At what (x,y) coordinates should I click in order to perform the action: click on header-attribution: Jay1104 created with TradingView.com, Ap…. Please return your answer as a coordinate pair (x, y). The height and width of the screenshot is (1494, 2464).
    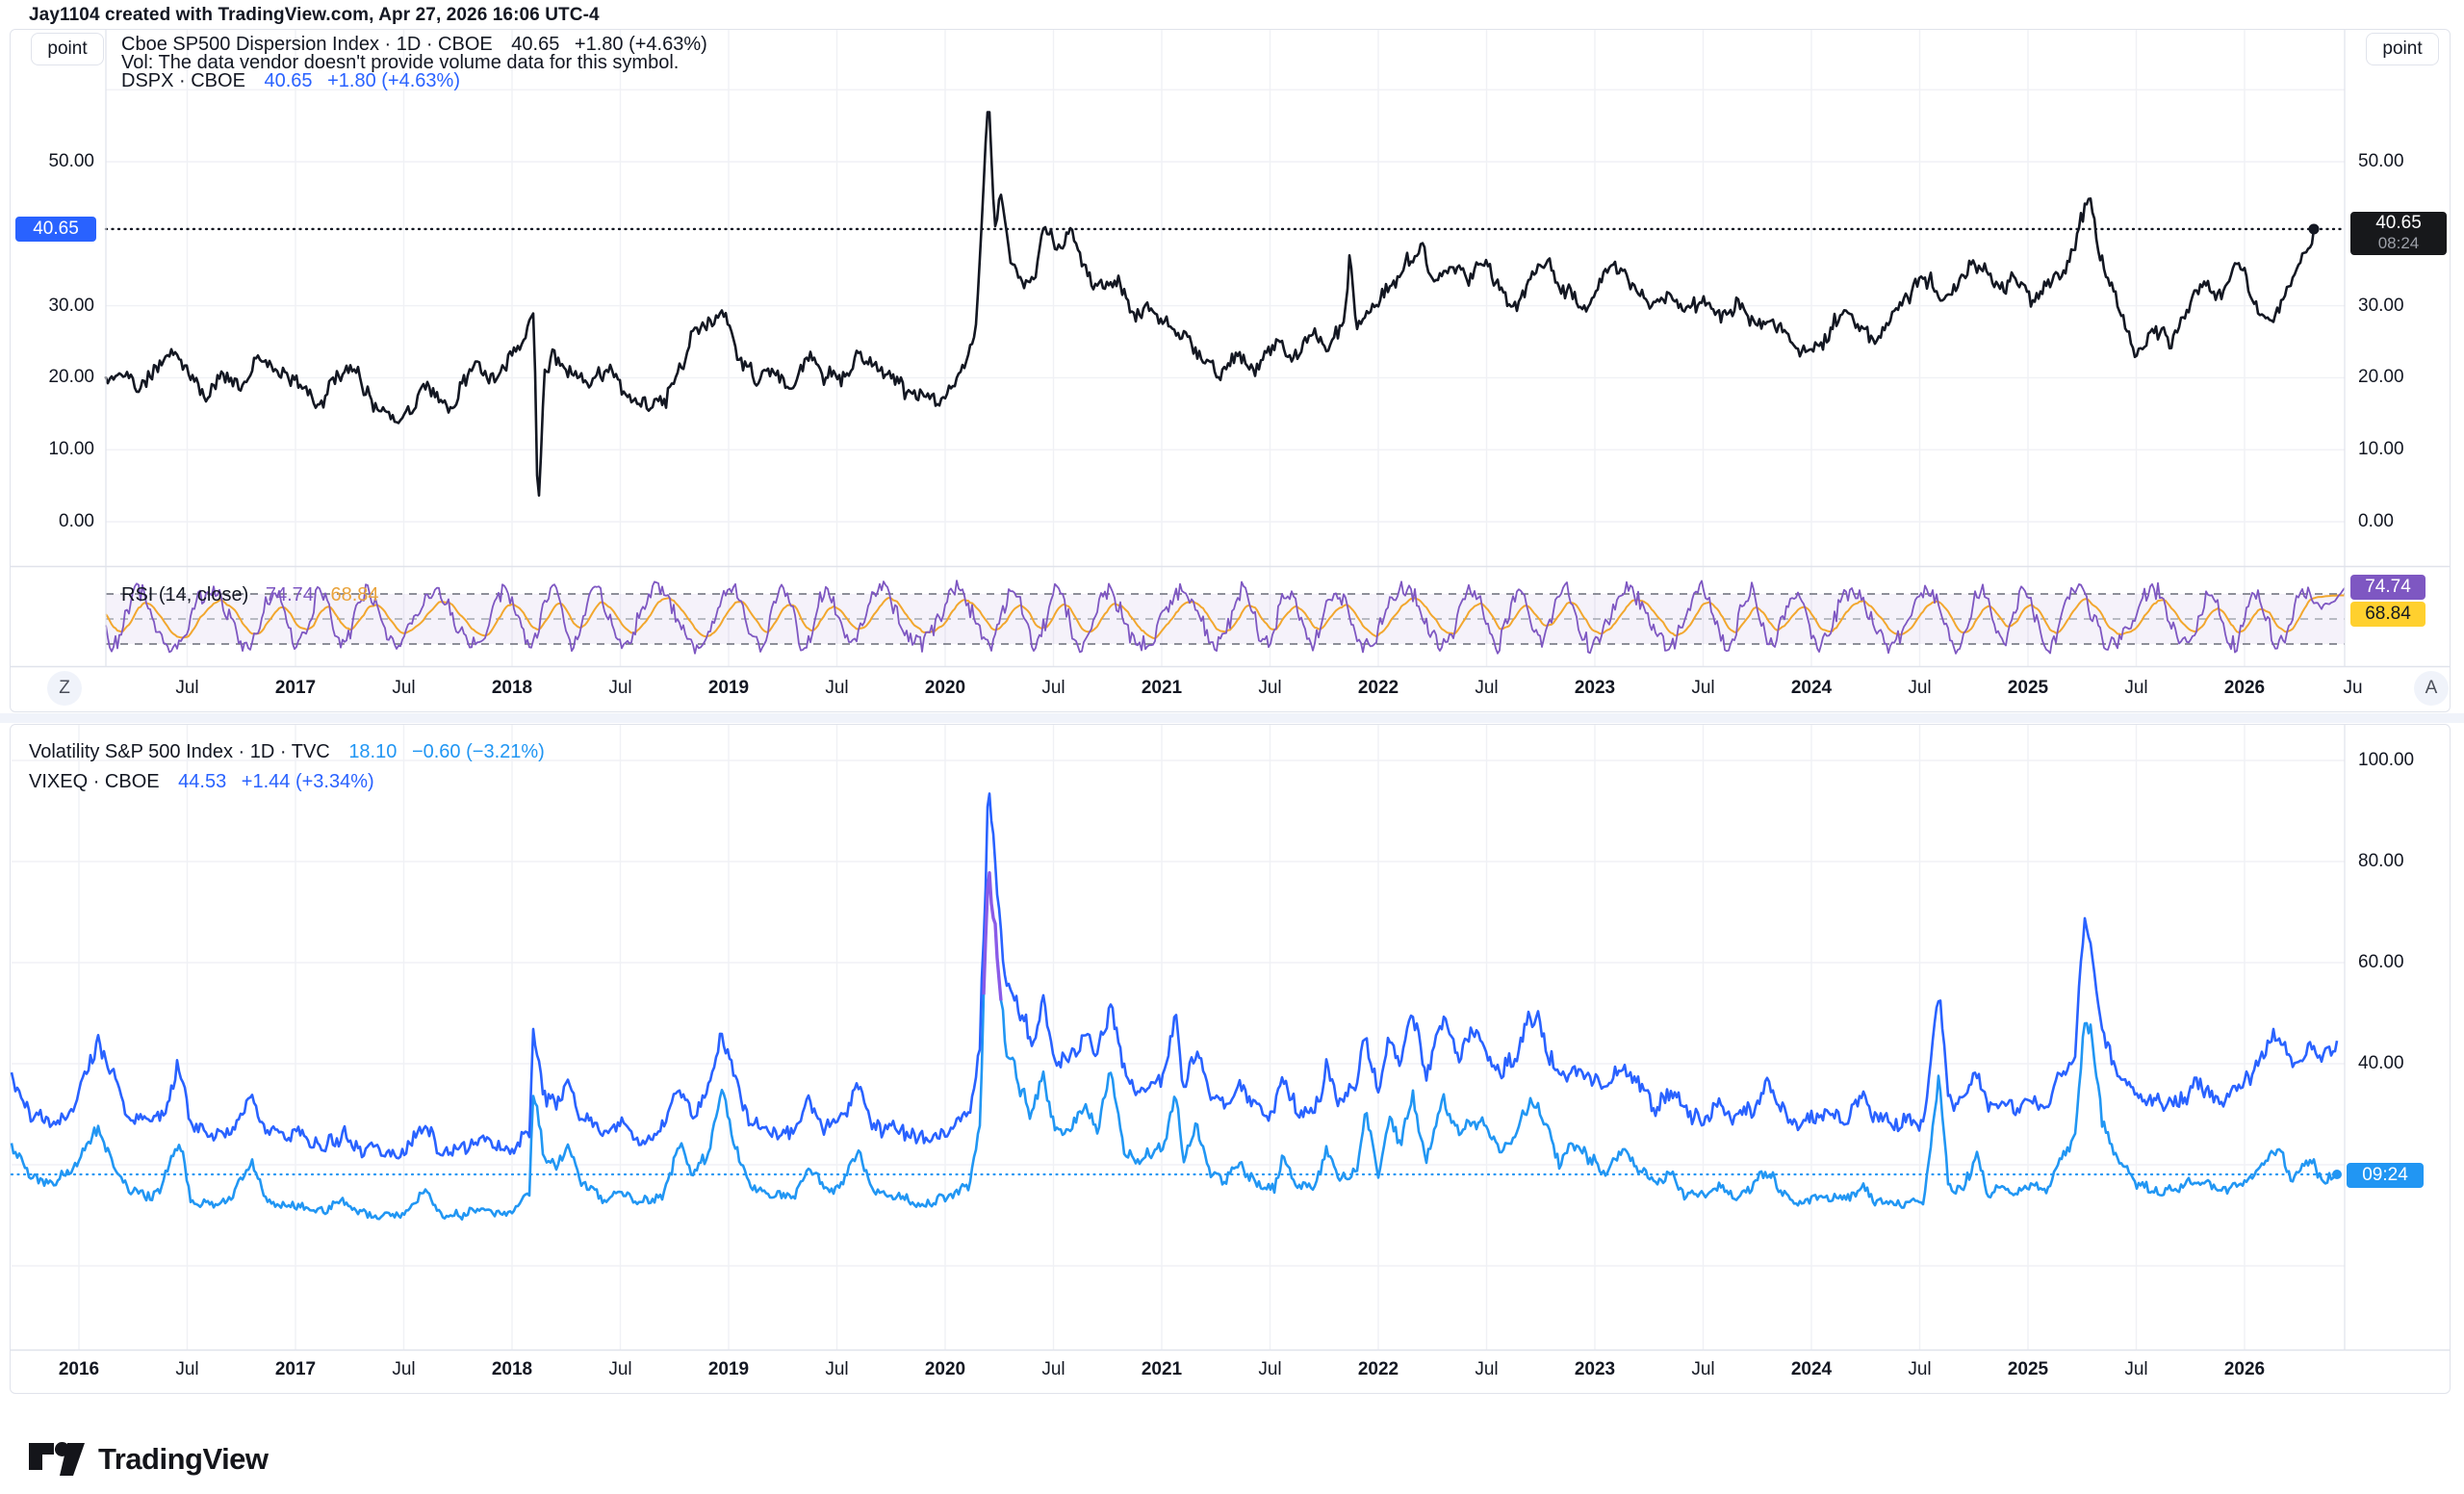
    Looking at the image, I should click on (314, 15).